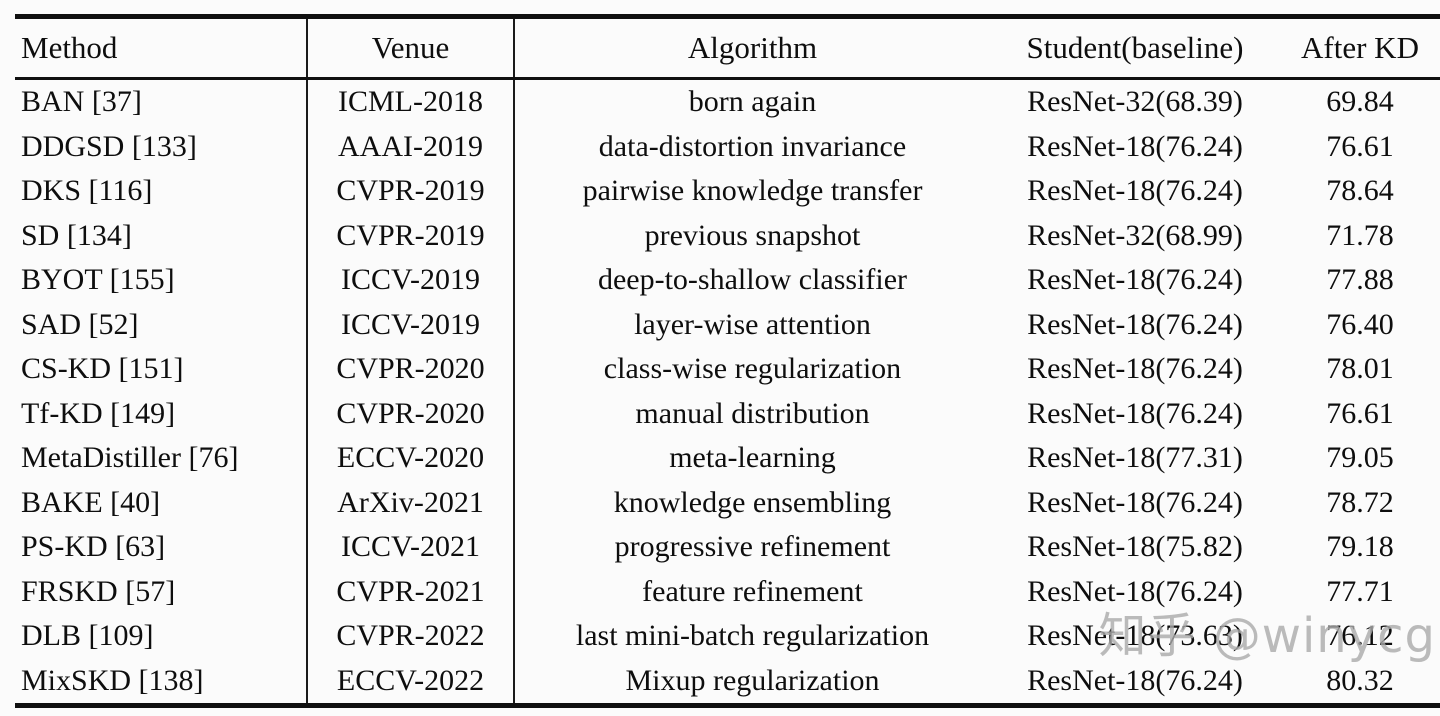  Describe the element at coordinates (161, 101) in the screenshot. I see `cell-method: BAN [37]` at that location.